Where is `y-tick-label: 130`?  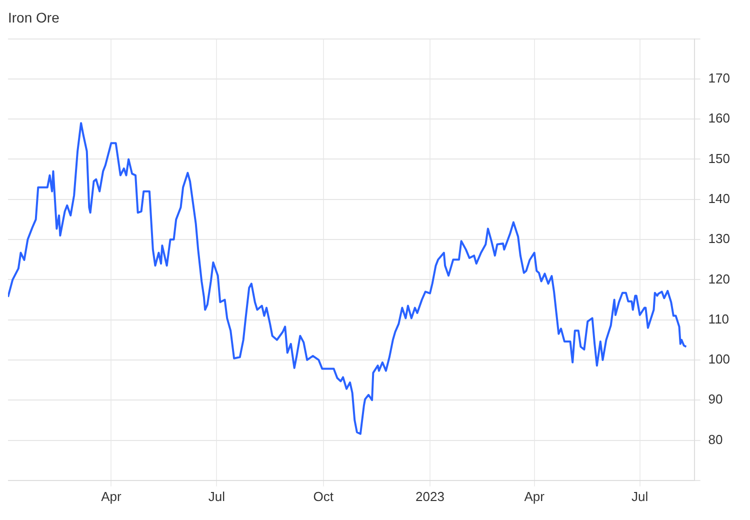
y-tick-label: 130 is located at coordinates (719, 238).